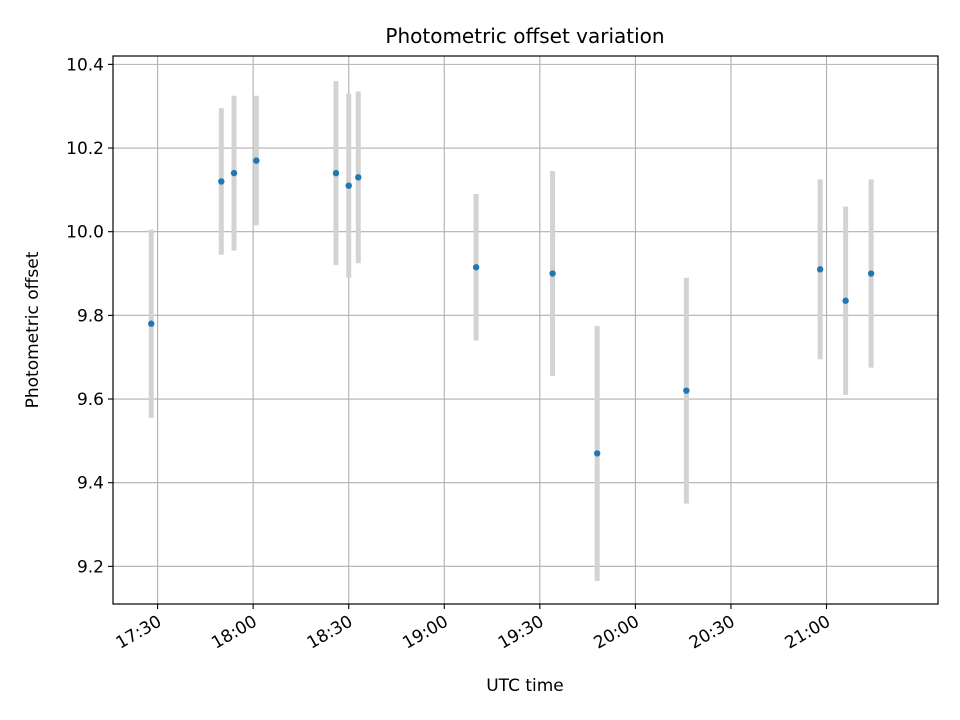  Describe the element at coordinates (85, 233) in the screenshot. I see `y-tick-label: 10.0` at that location.